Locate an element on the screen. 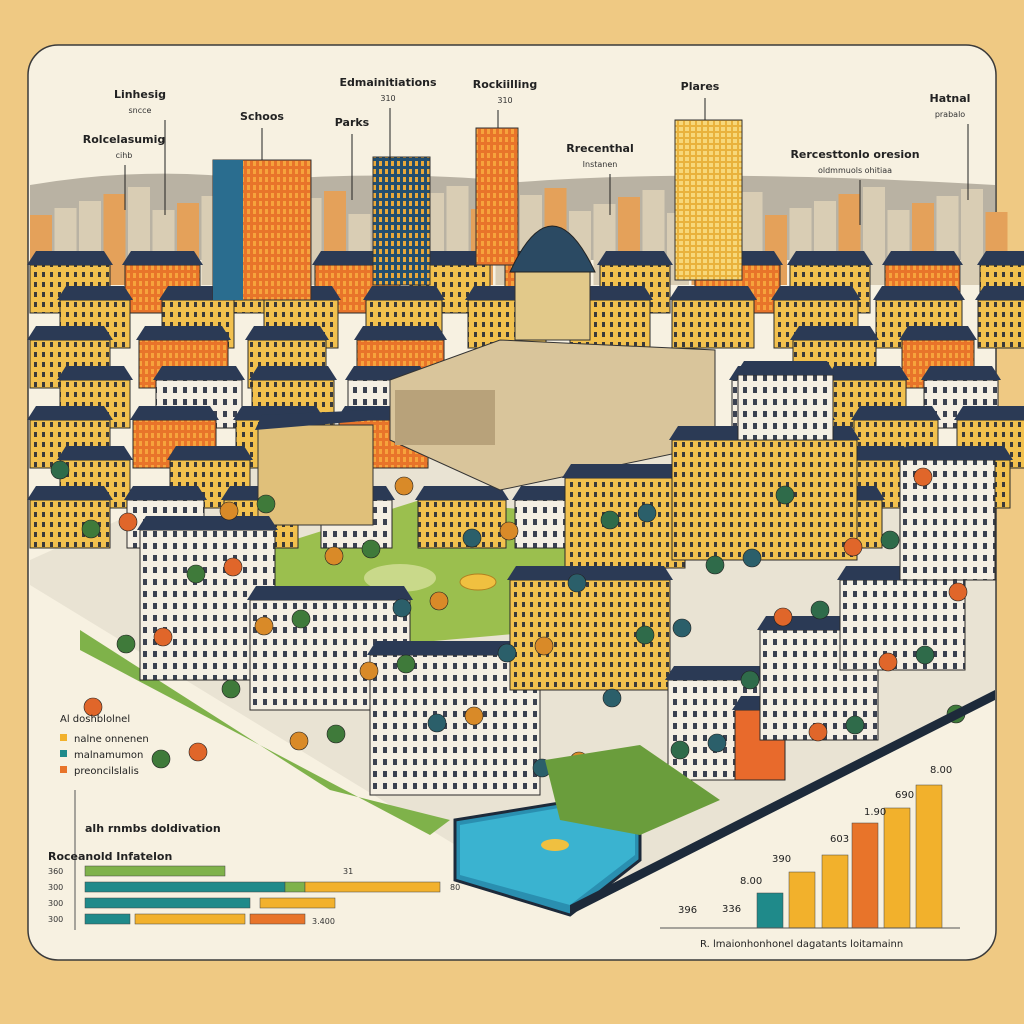 Image resolution: width=1024 pixels, height=1024 pixels. value-label: 390 is located at coordinates (781, 859).